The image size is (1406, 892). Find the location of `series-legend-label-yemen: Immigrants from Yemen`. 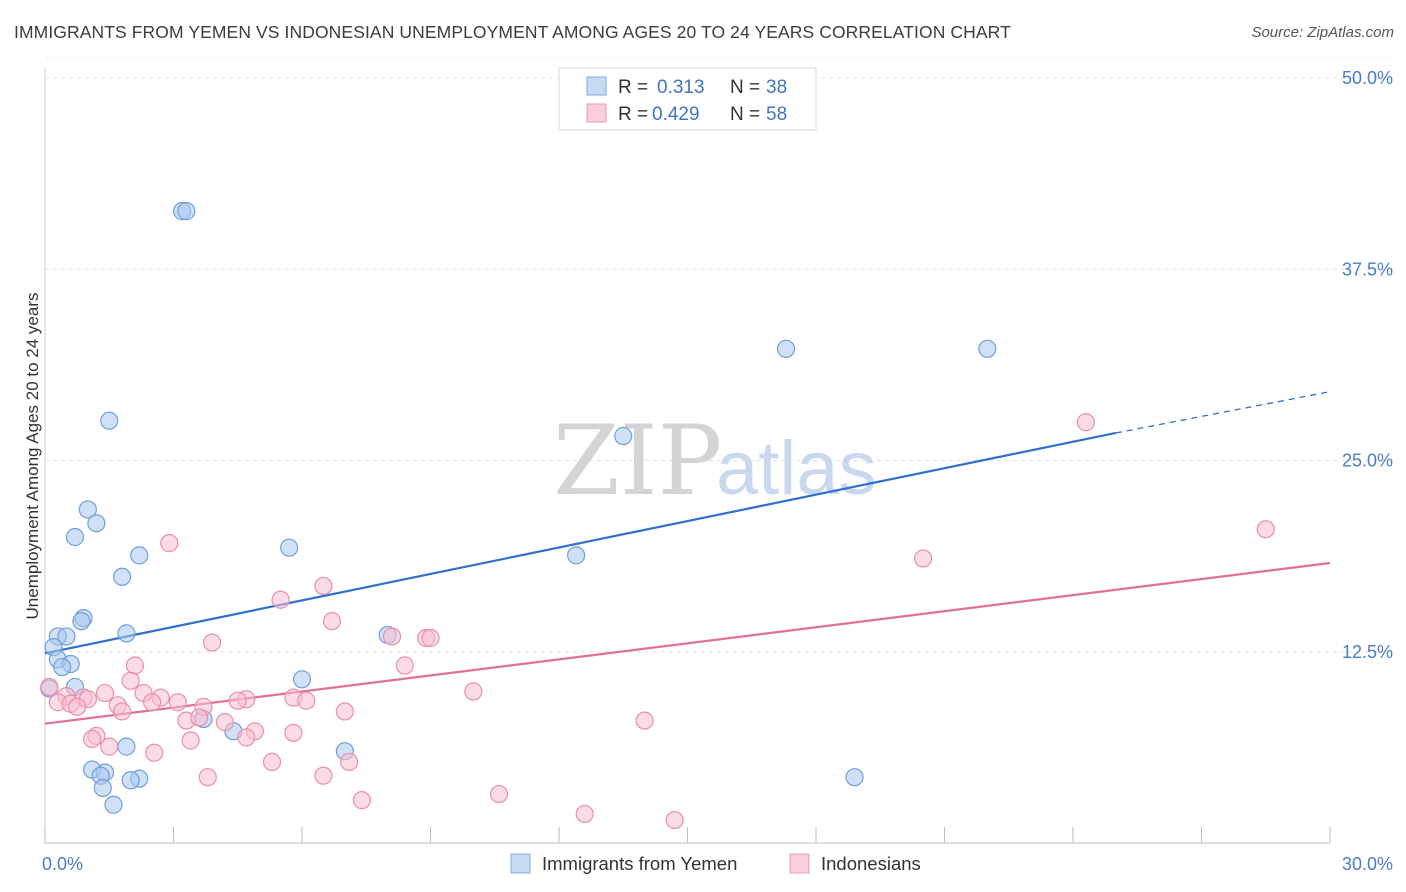

series-legend-label-yemen: Immigrants from Yemen is located at coordinates (639, 863).